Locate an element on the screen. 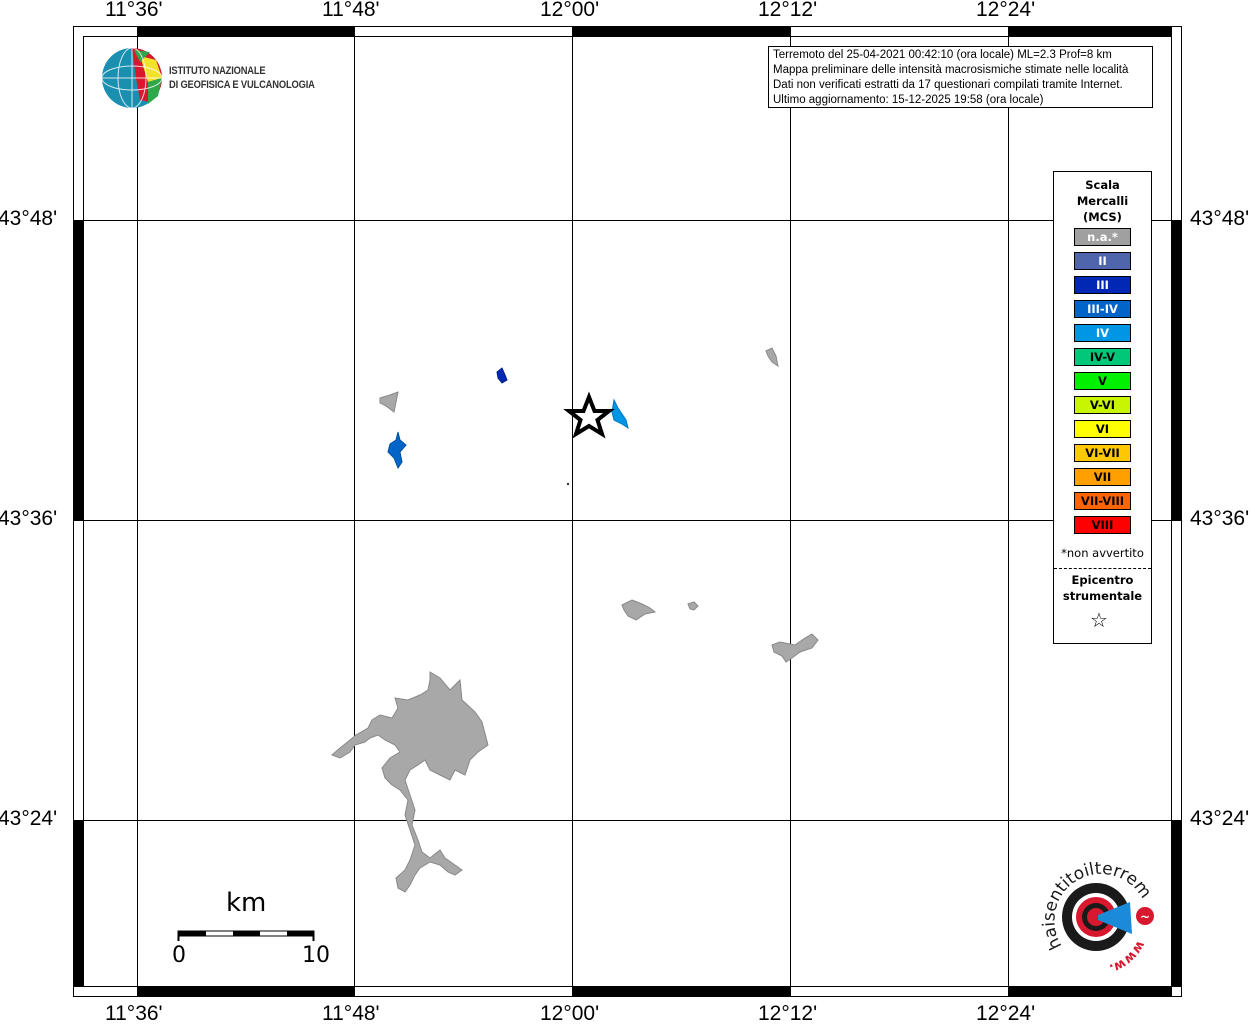 The width and height of the screenshot is (1255, 1026). lon-label-top: 11°36' is located at coordinates (134, 10).